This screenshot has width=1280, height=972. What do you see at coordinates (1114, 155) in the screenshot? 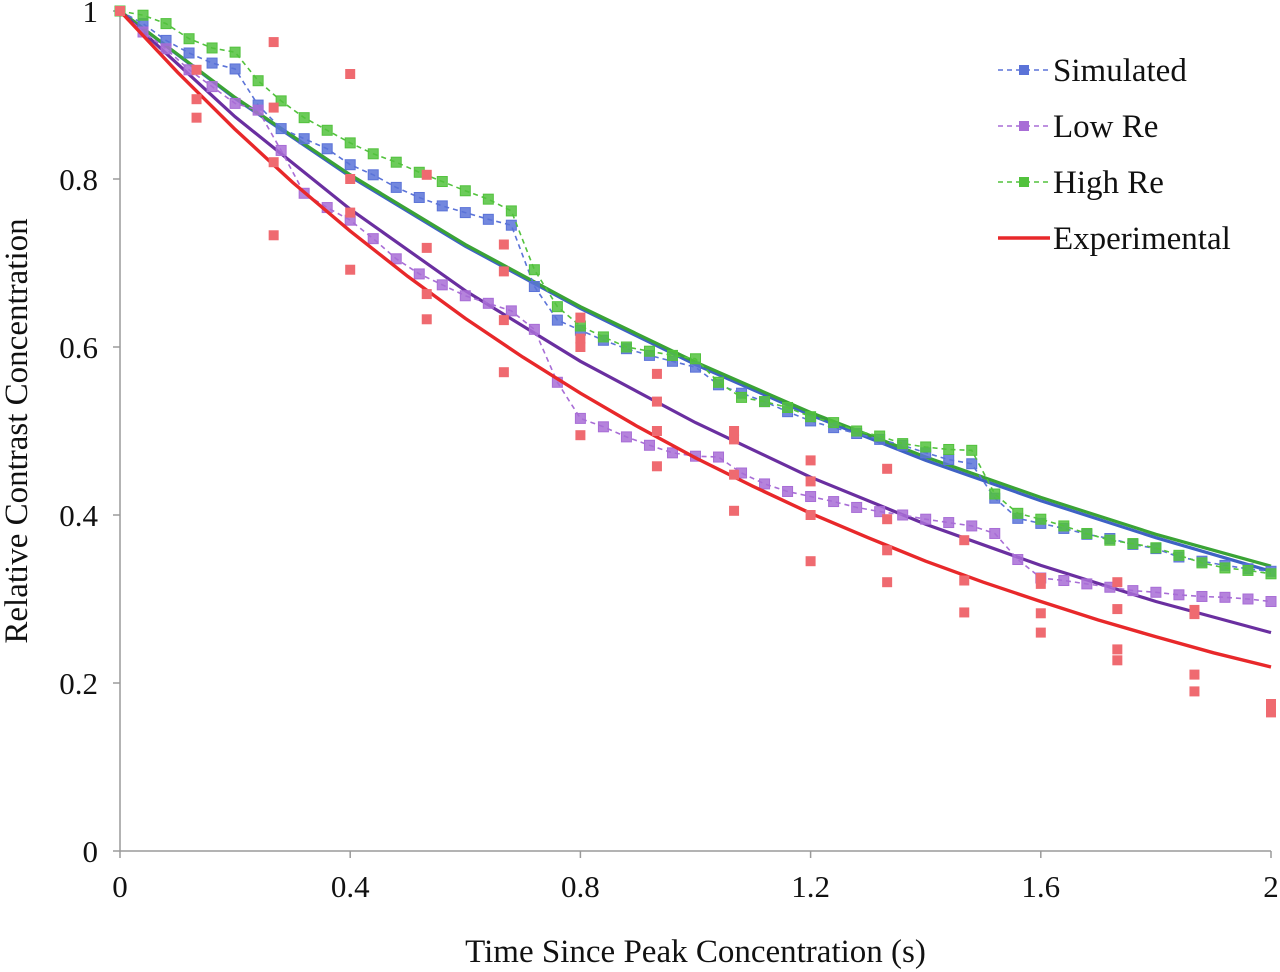
I see `legend: Simulated Low Re High Re Experimental` at bounding box center [1114, 155].